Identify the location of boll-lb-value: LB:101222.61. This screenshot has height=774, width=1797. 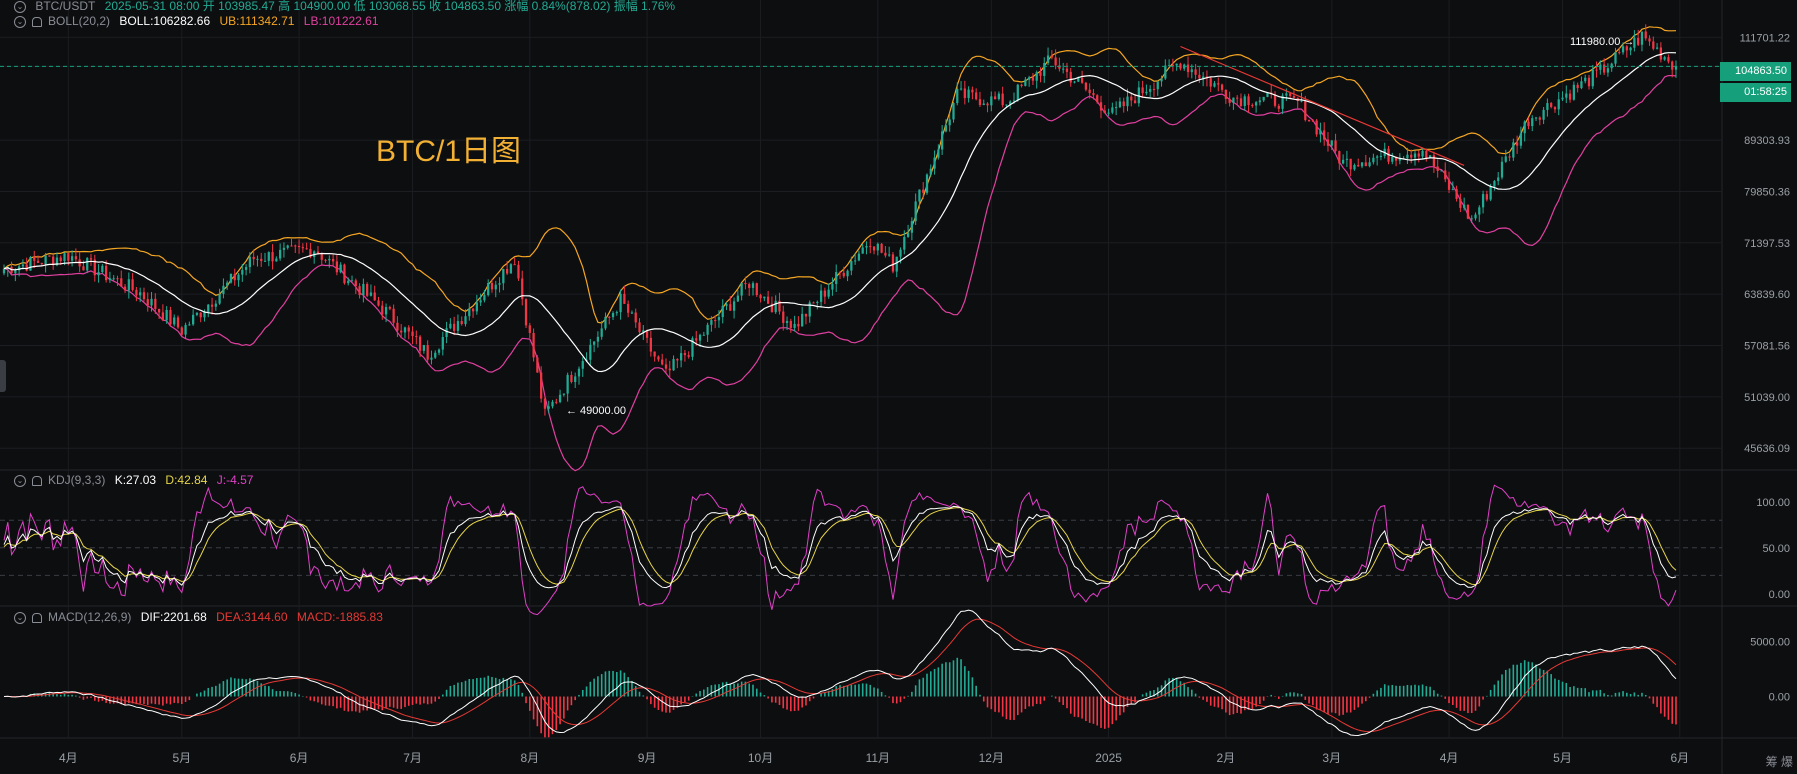
(341, 21).